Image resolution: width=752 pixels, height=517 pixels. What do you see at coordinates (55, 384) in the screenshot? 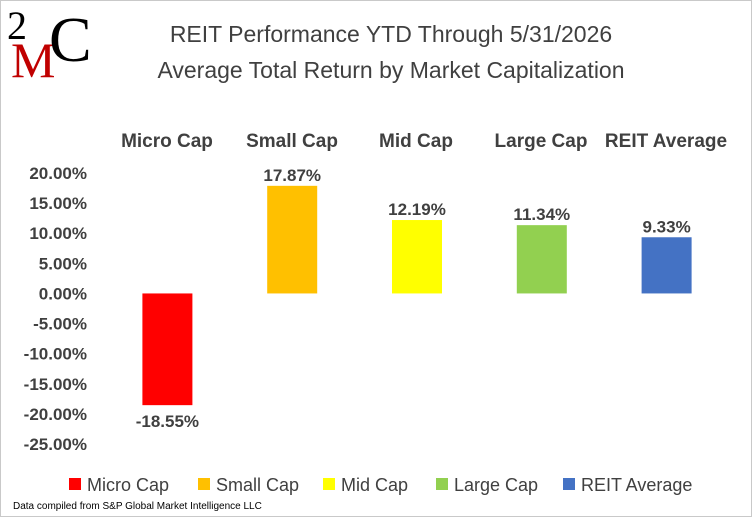
I see `y-tick-label: -15.00%` at bounding box center [55, 384].